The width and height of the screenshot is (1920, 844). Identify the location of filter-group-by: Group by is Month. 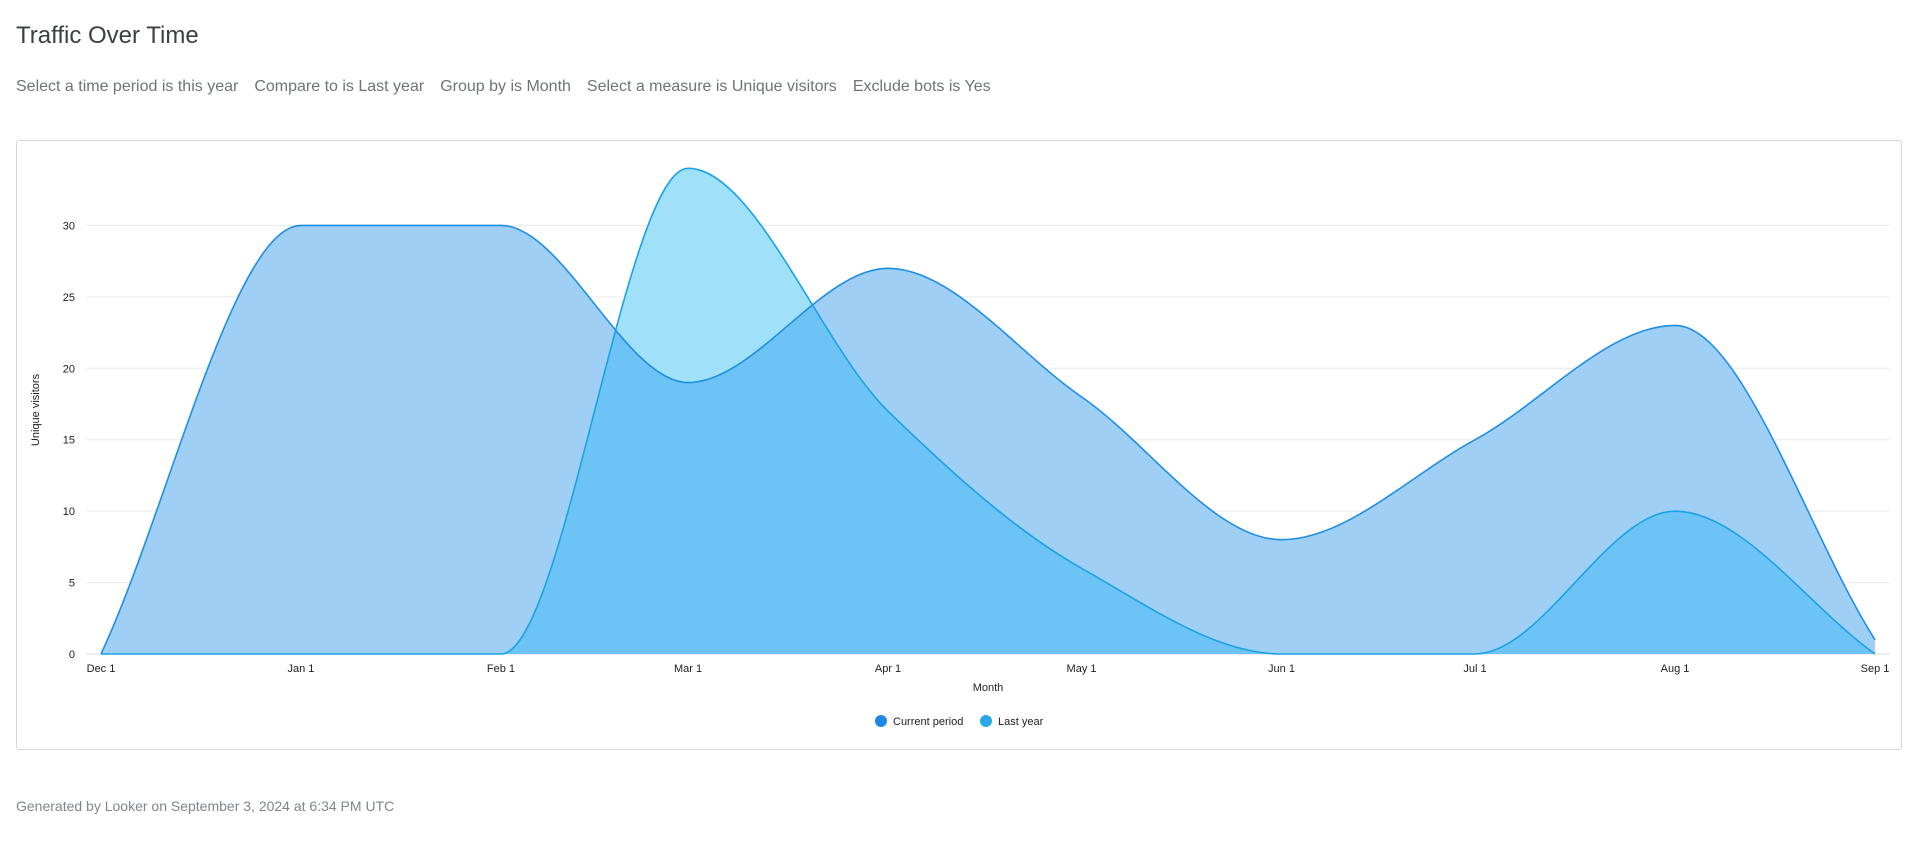
(505, 86).